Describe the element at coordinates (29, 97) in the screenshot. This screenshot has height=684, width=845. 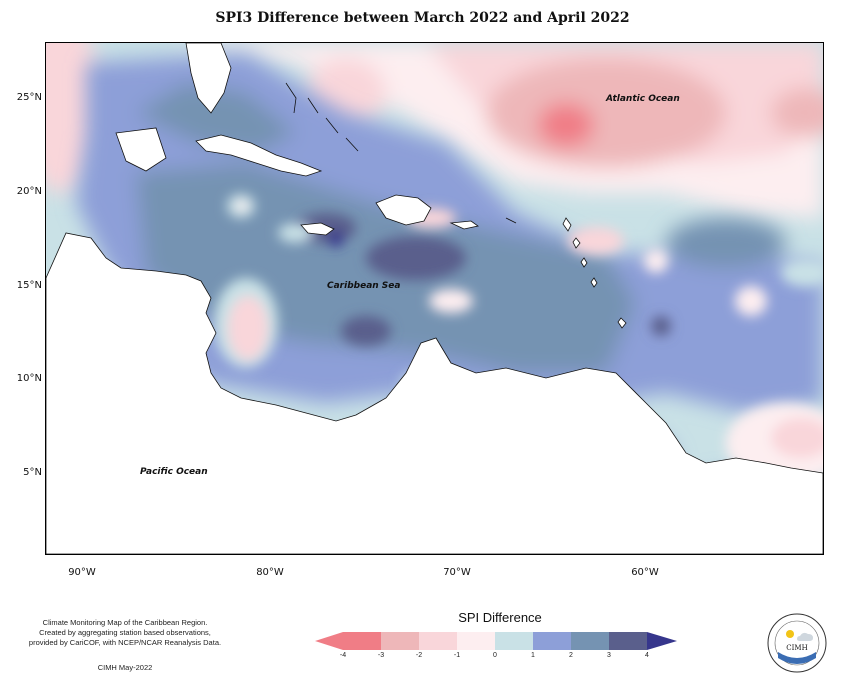
I see `lat-label-25: 25°N` at that location.